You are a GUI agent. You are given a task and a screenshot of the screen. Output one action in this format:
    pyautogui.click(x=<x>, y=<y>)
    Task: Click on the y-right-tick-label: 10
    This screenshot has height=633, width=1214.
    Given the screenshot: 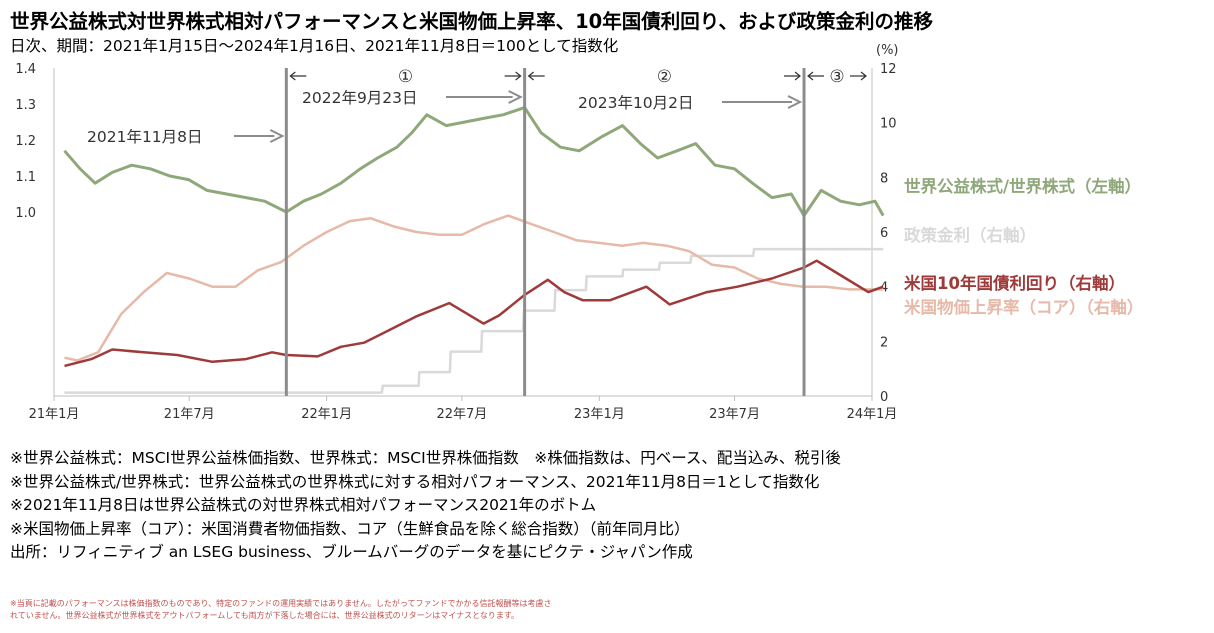 What is the action you would take?
    pyautogui.click(x=888, y=124)
    